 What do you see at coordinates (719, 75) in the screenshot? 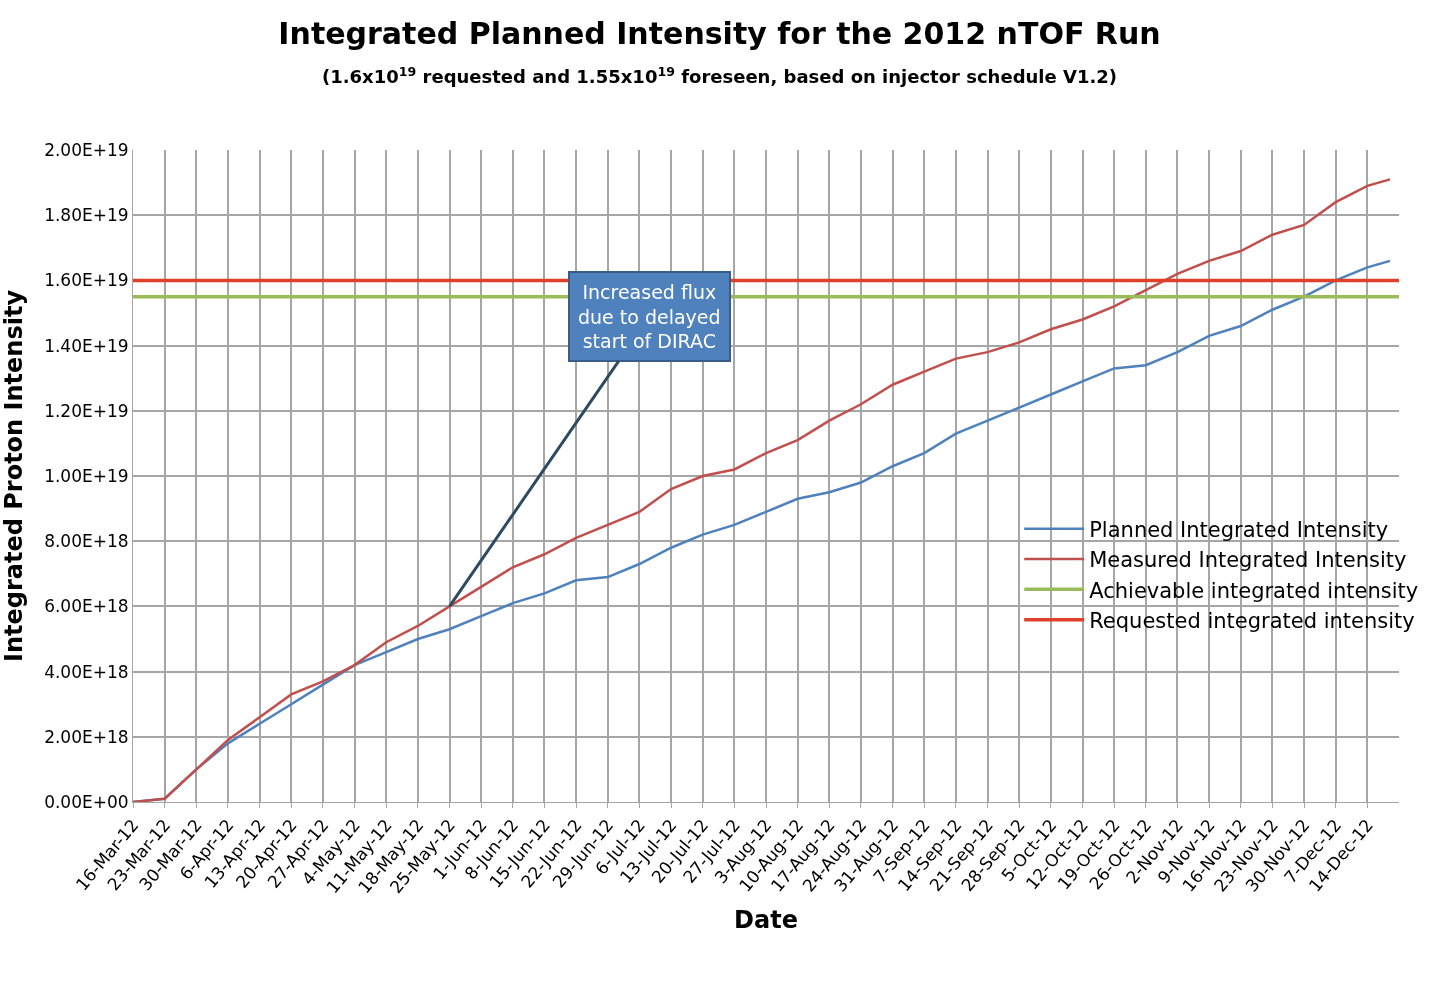
I see `chart-subtitle: (1.6x10$^{19}$ requested and 1.55x10$^{19}$ foreseen, based on injector schedule V1.2)` at bounding box center [719, 75].